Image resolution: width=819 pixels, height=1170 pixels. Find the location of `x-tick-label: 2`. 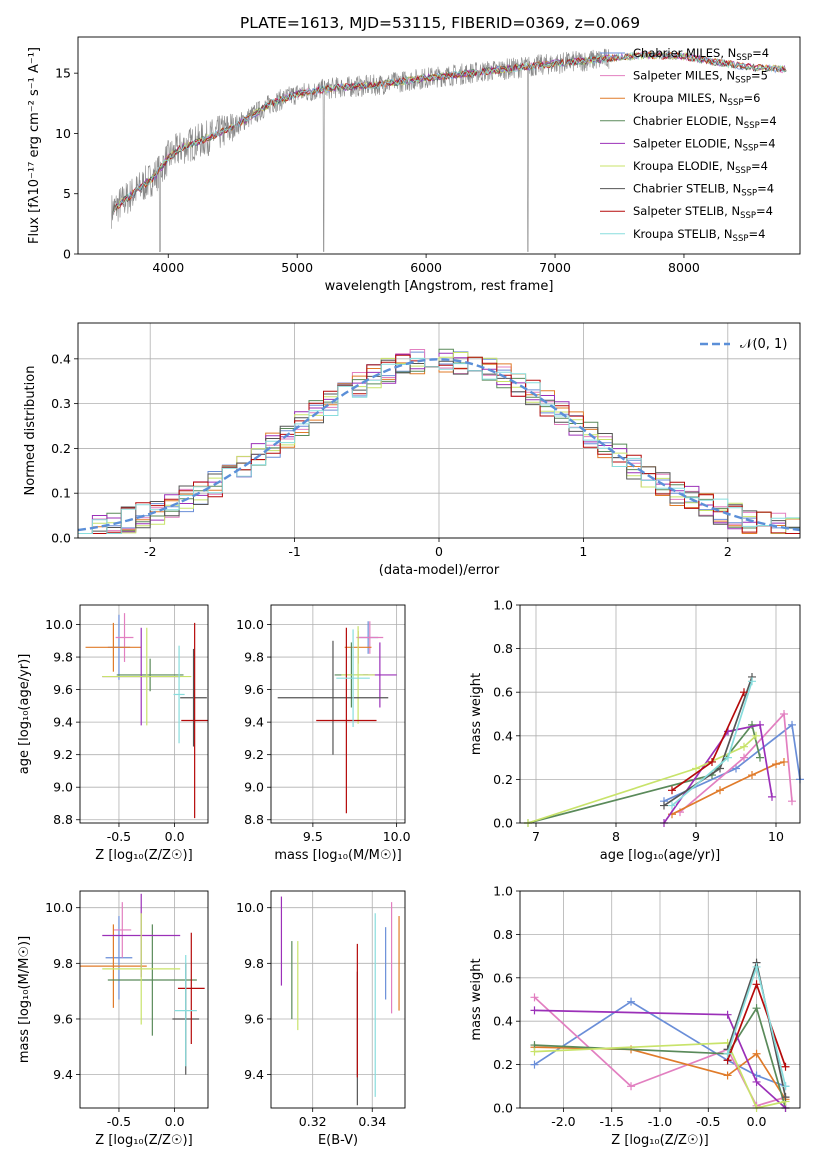

x-tick-label: 2 is located at coordinates (728, 551).